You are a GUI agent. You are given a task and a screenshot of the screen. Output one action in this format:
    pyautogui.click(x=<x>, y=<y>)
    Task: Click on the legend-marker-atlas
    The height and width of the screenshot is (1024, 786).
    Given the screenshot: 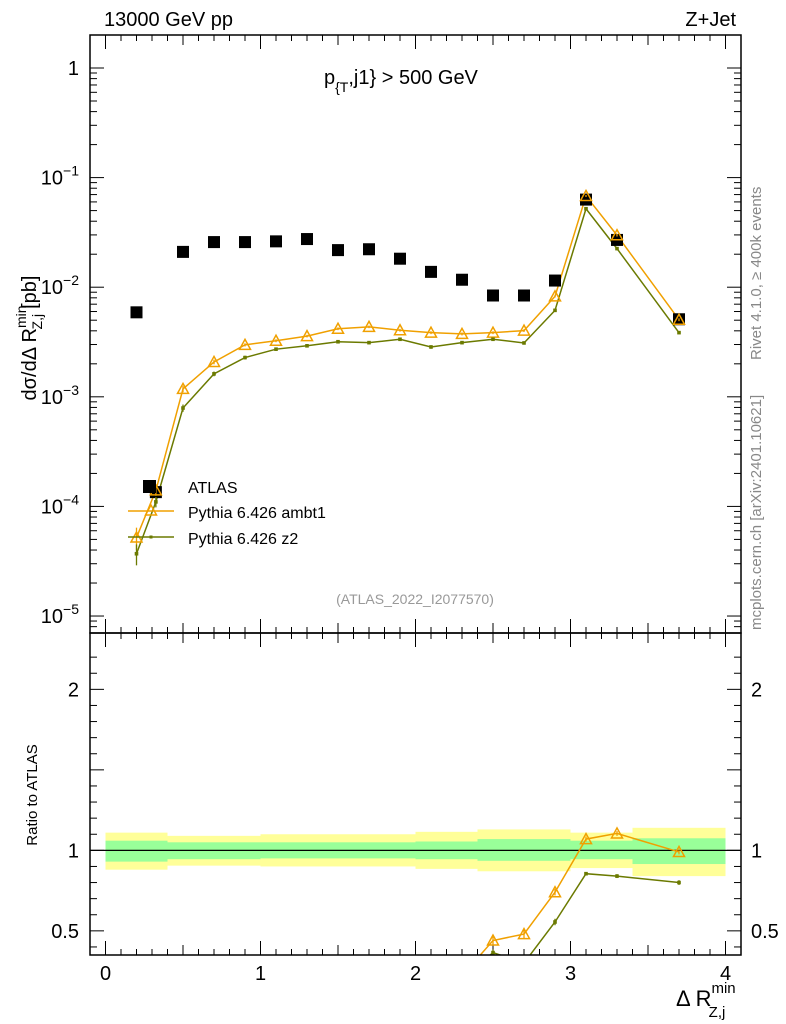 What is the action you would take?
    pyautogui.click(x=149, y=486)
    